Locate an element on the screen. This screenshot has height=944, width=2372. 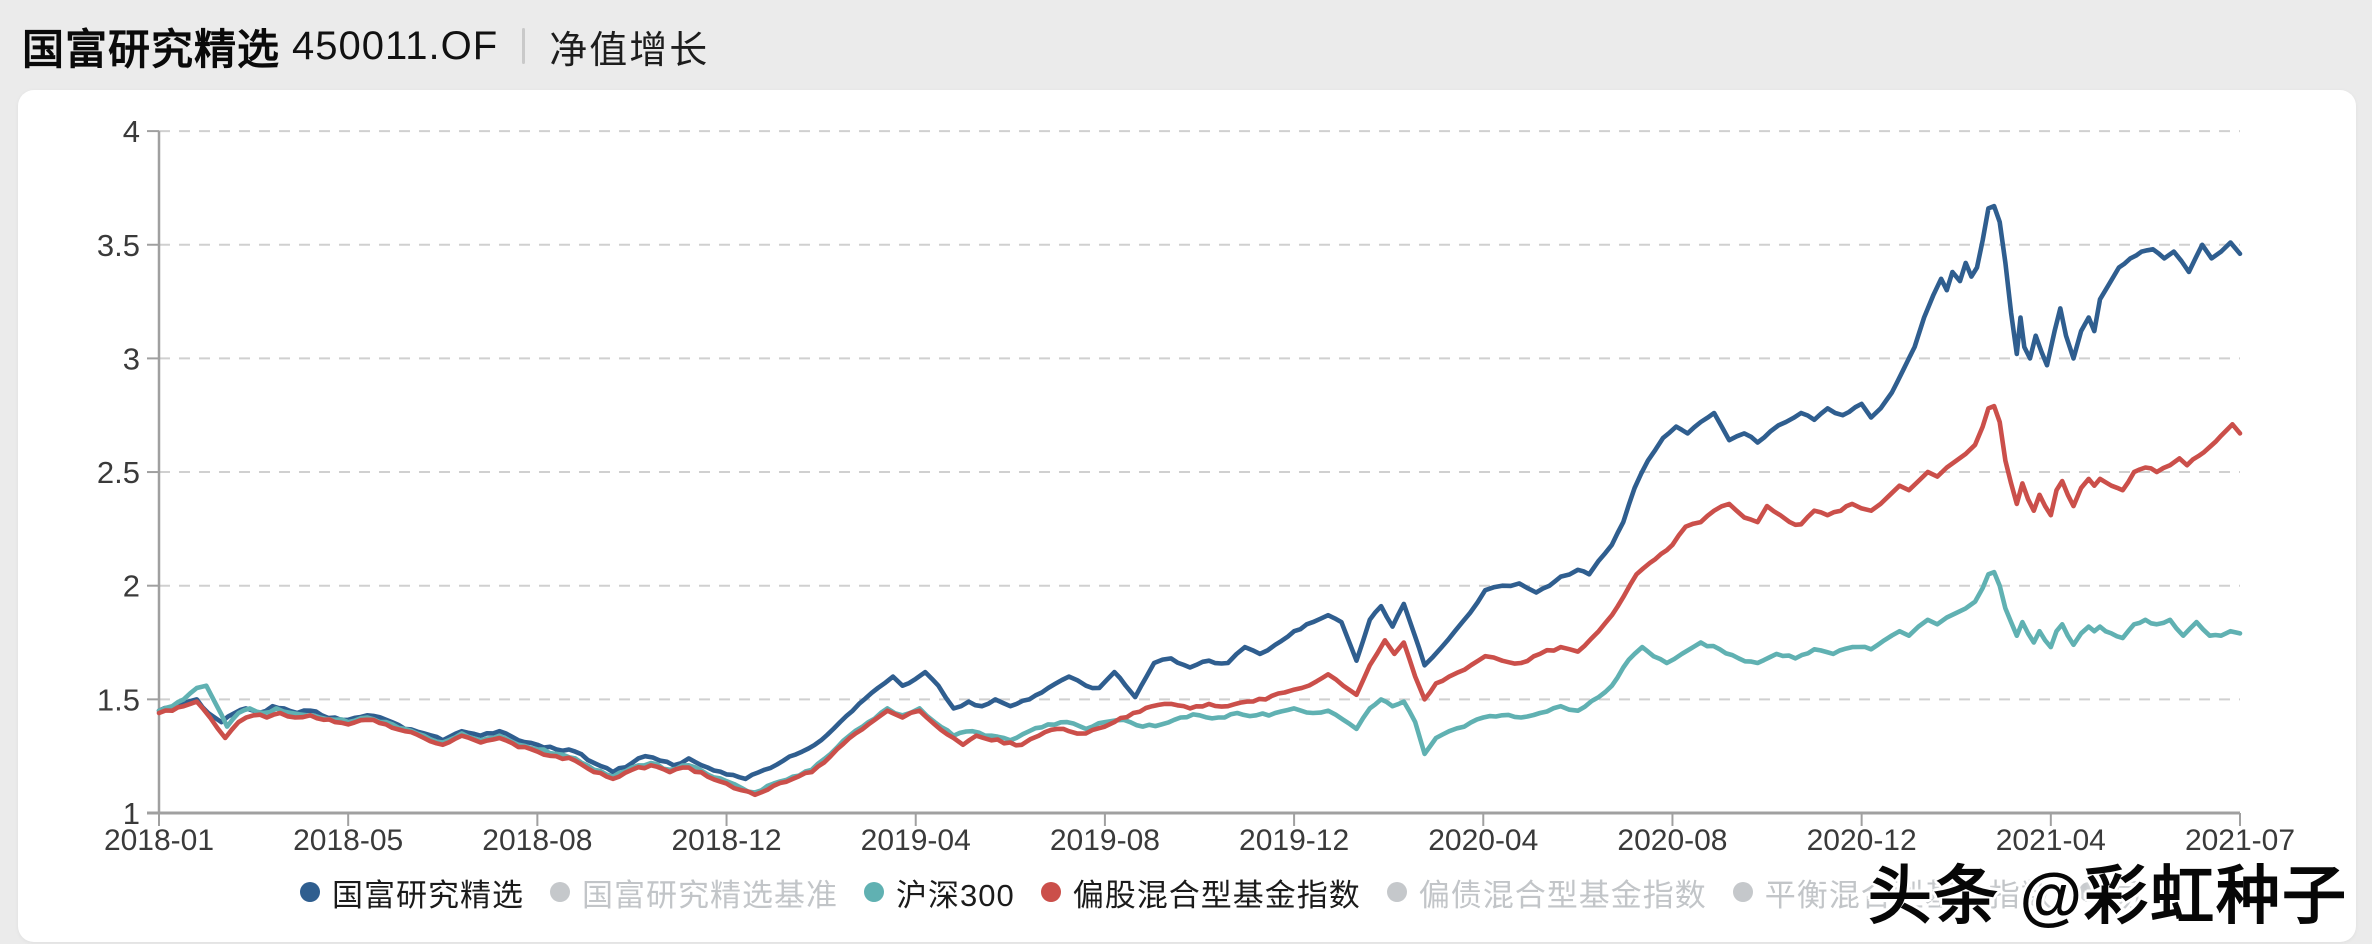
x-tick-label: 2018-05 is located at coordinates (348, 840).